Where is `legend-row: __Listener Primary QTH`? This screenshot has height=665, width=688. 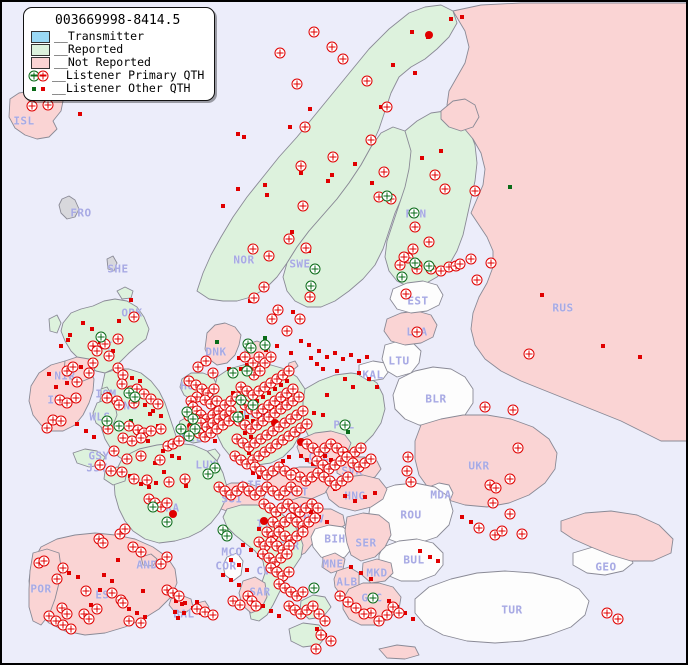 legend-row: __Listener Primary QTH is located at coordinates (116, 75).